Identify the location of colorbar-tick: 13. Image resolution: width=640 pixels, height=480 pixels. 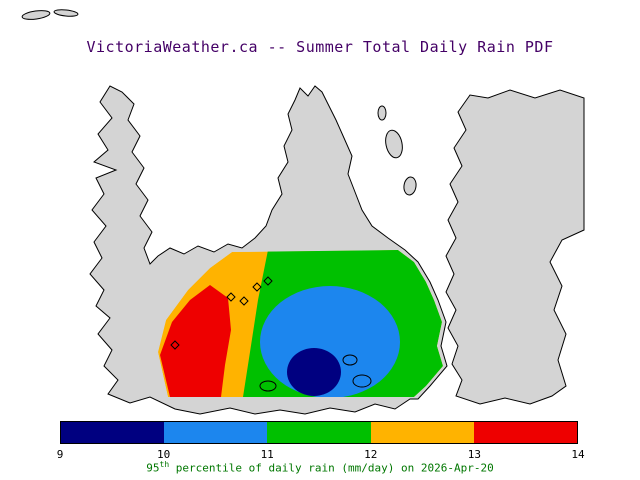
(474, 454).